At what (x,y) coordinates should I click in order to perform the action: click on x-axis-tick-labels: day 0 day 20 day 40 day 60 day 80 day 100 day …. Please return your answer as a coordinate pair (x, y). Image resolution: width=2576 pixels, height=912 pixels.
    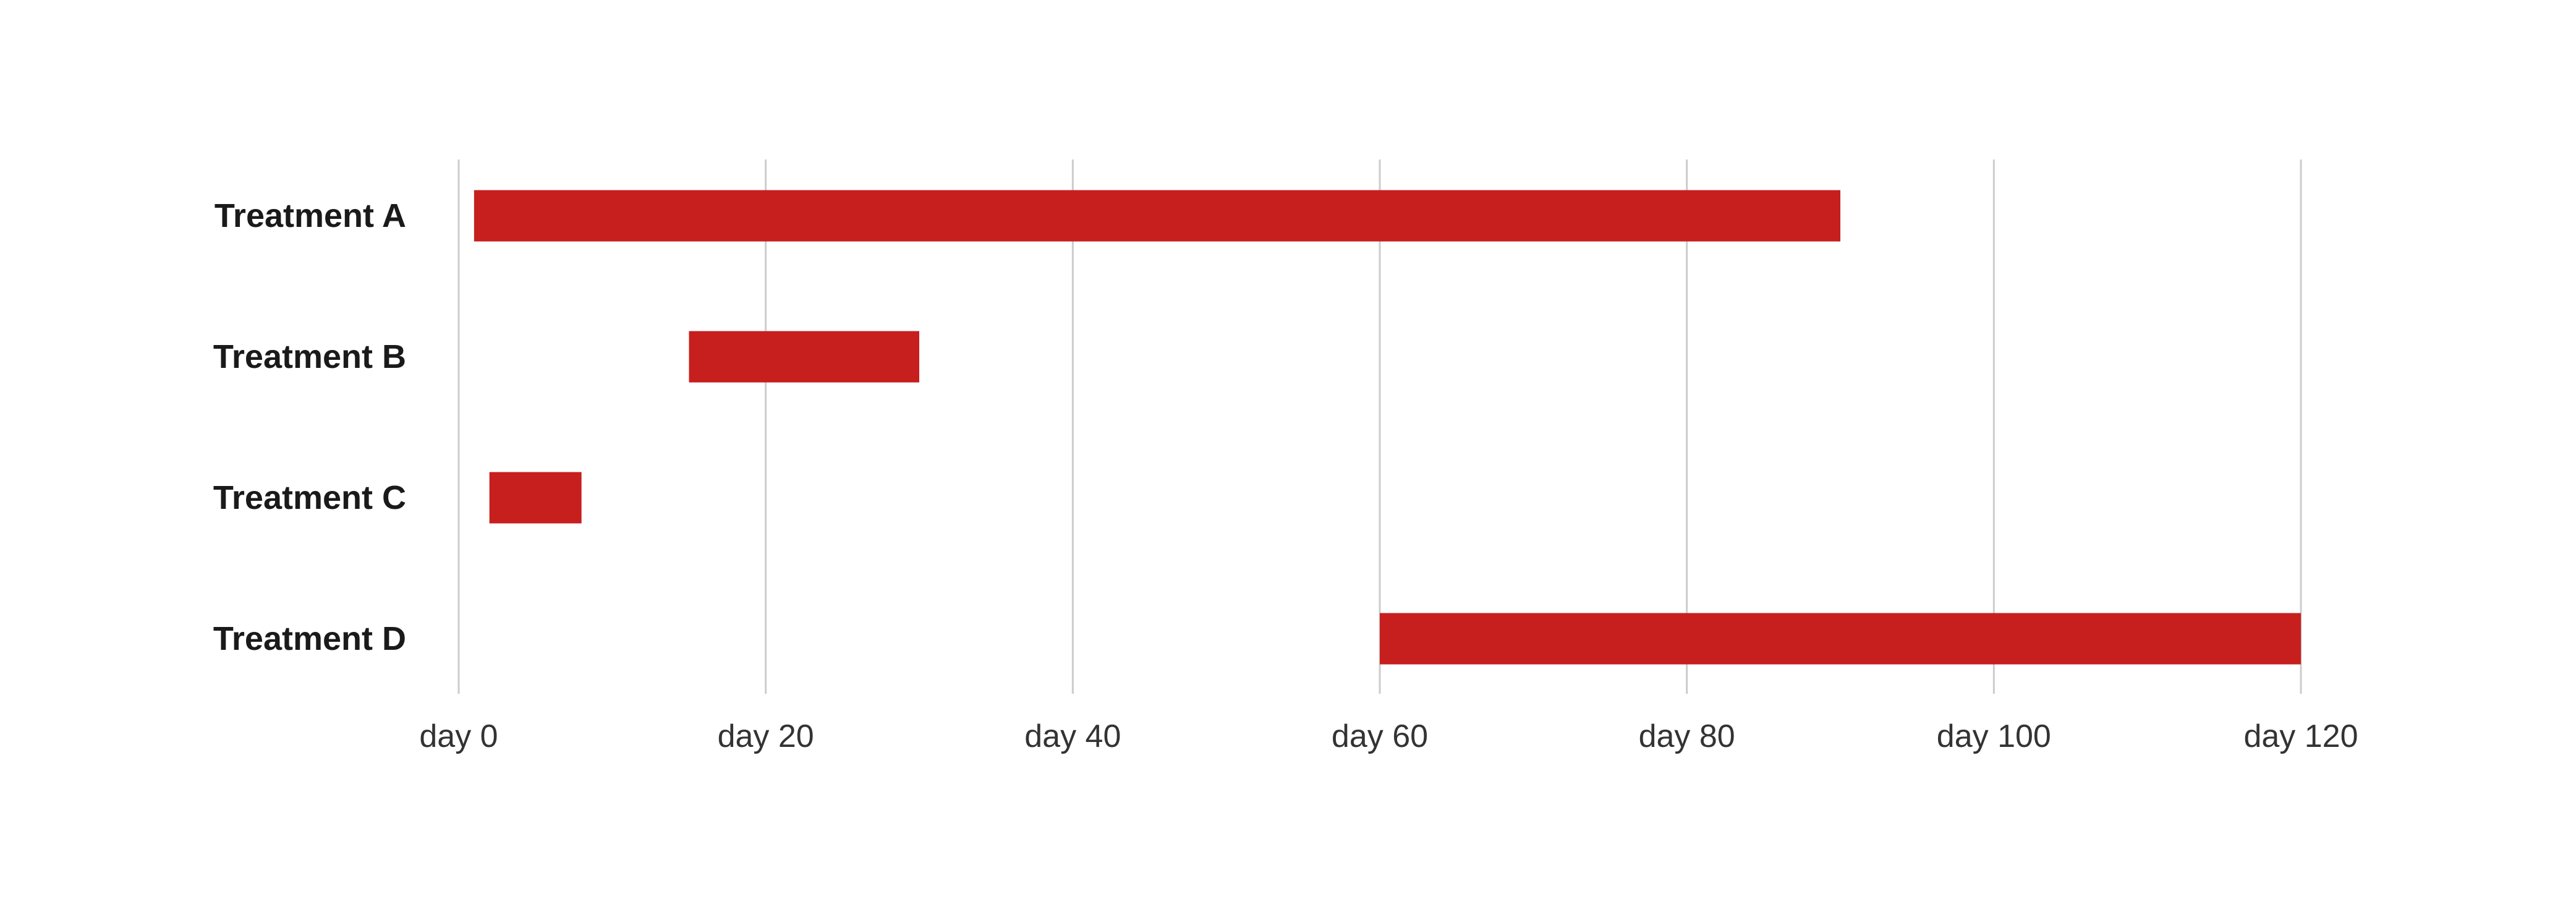
    Looking at the image, I should click on (1388, 736).